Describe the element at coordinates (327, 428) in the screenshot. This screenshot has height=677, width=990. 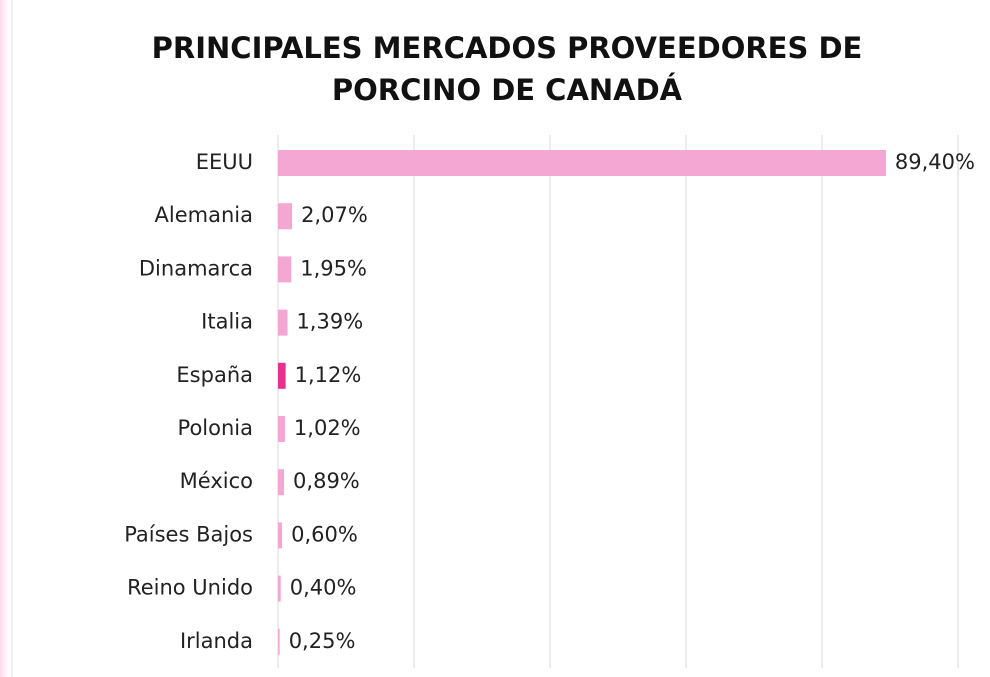
I see `data-label: 1,02%` at that location.